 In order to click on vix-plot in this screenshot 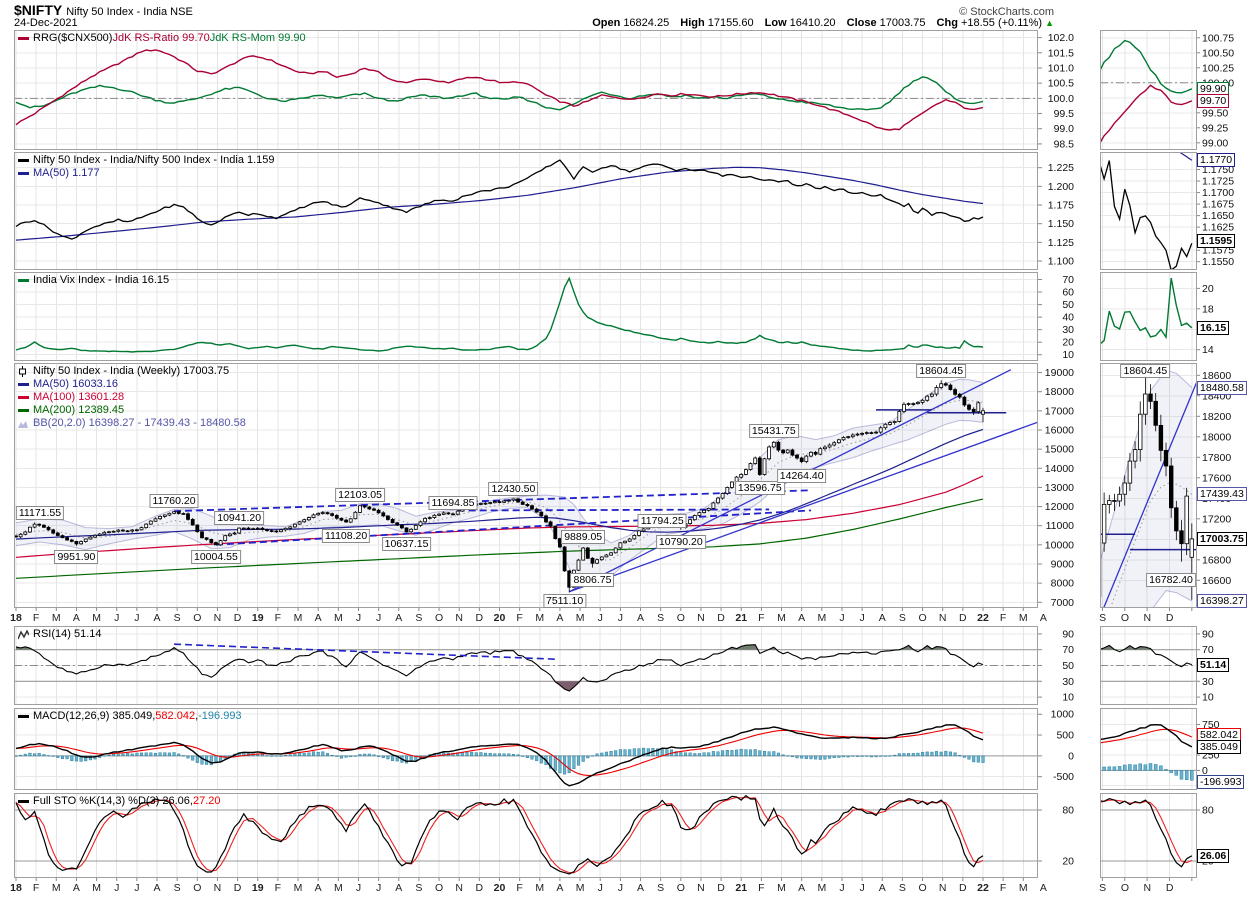, I will do `click(499, 314)`.